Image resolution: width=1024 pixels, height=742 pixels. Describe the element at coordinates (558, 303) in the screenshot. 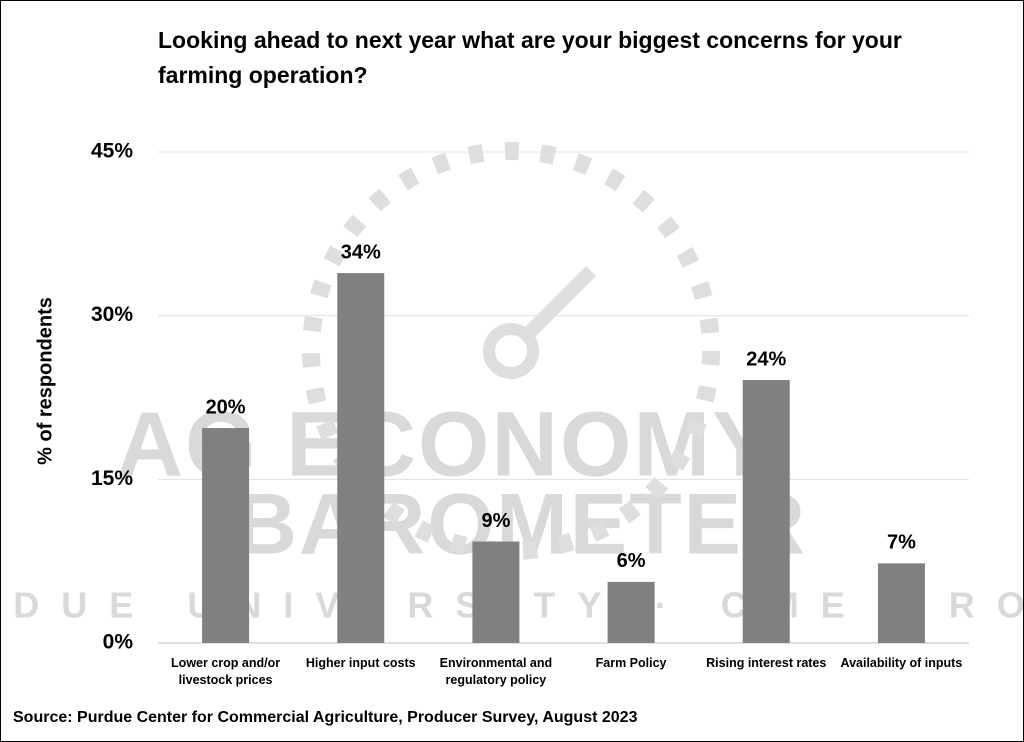

I see `watermark-needle` at that location.